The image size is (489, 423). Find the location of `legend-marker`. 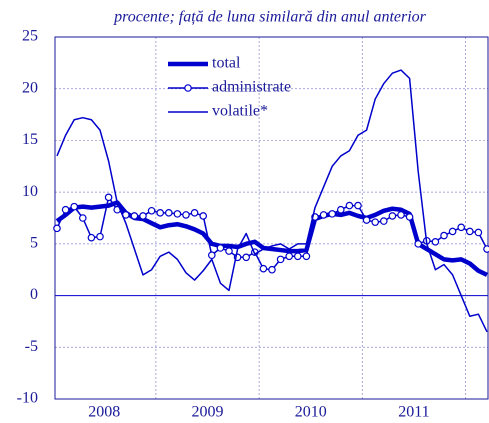

legend-marker is located at coordinates (188, 88).